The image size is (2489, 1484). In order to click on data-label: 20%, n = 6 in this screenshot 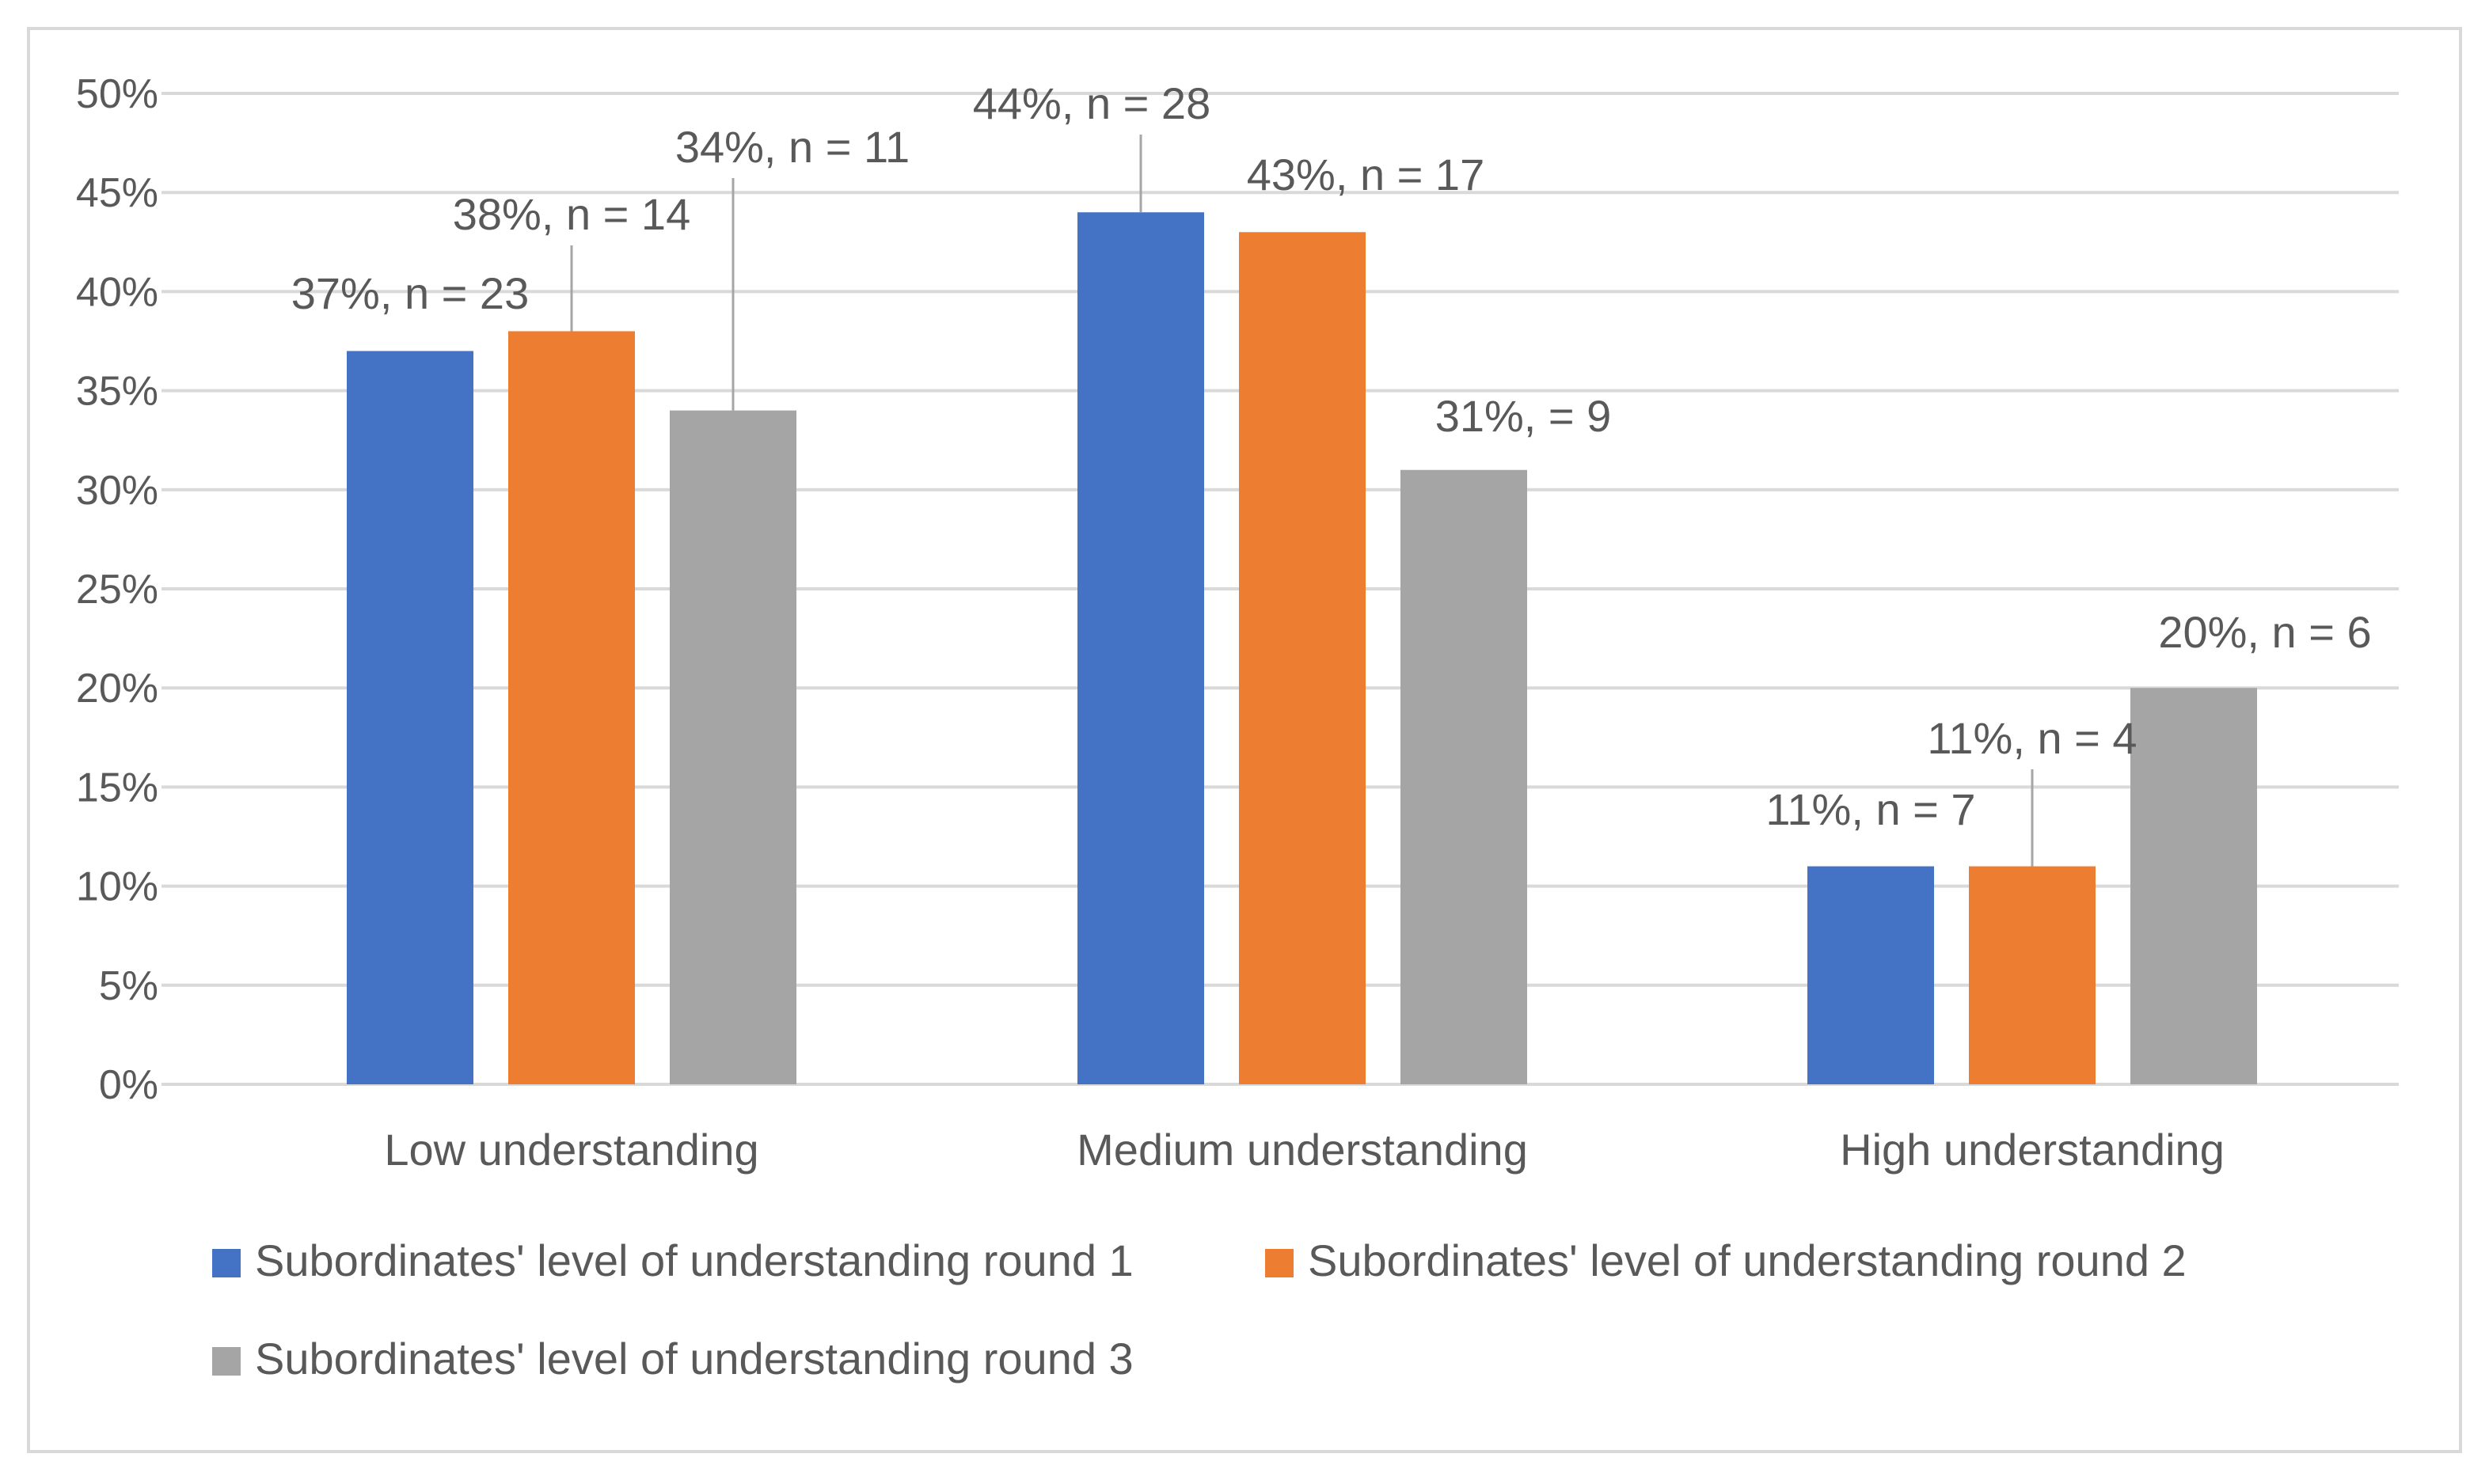, I will do `click(2264, 632)`.